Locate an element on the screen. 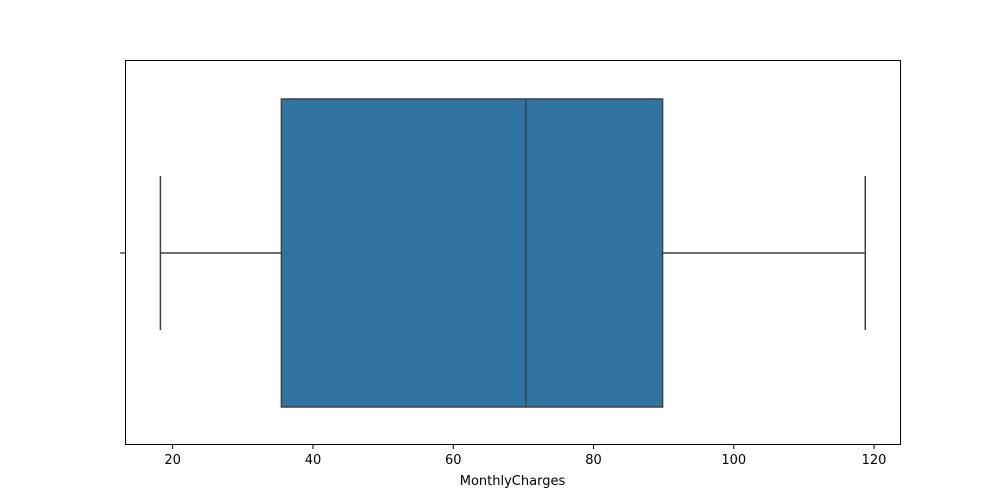  x-axis: 20 40 60 80 100 120 is located at coordinates (525, 456).